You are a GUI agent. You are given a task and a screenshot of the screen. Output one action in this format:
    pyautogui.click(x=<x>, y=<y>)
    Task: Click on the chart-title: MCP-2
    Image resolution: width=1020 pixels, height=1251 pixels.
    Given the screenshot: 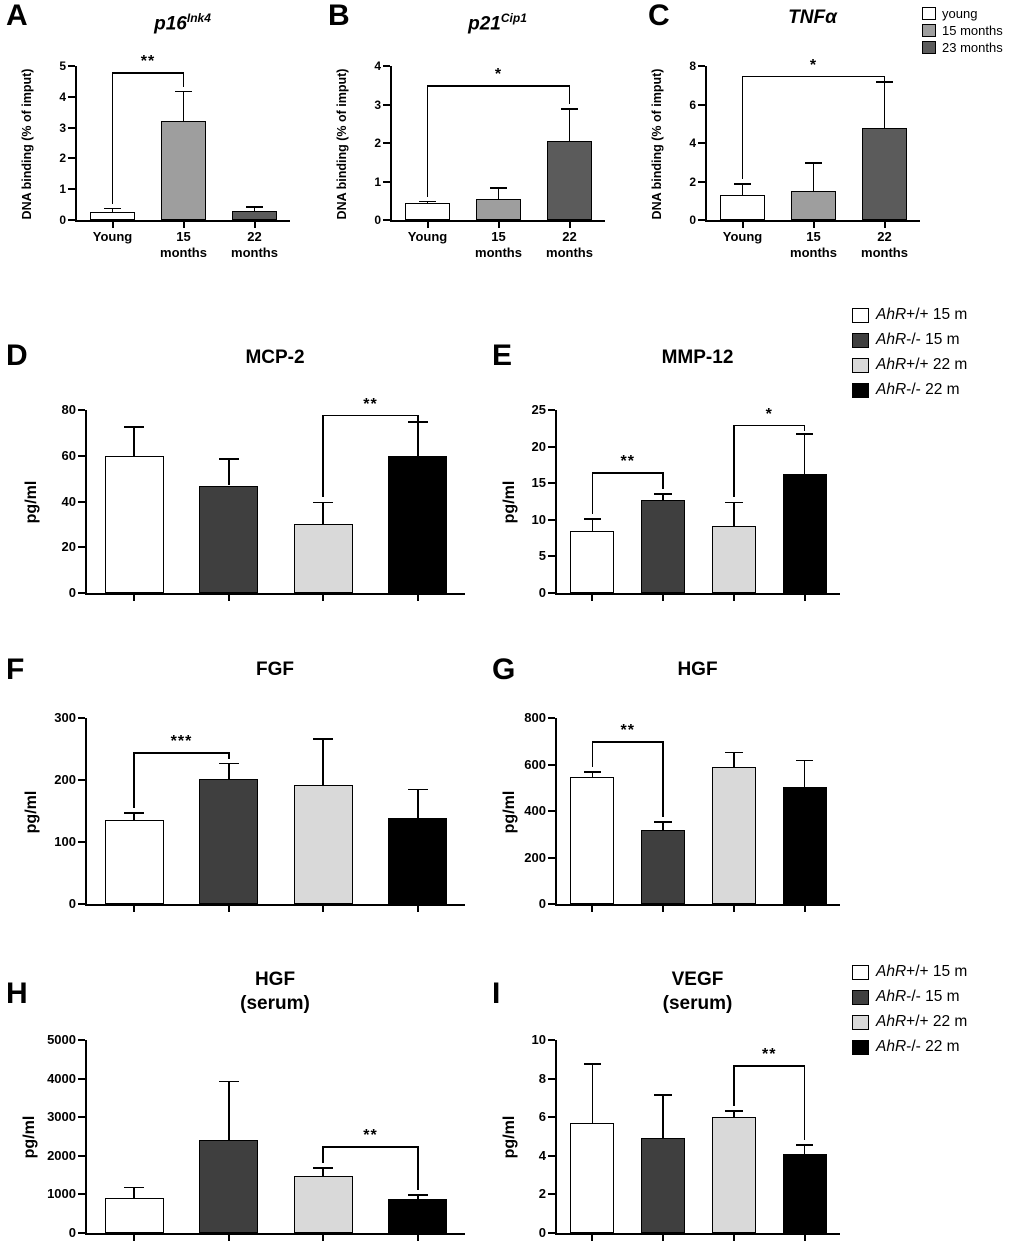 What is the action you would take?
    pyautogui.click(x=275, y=357)
    